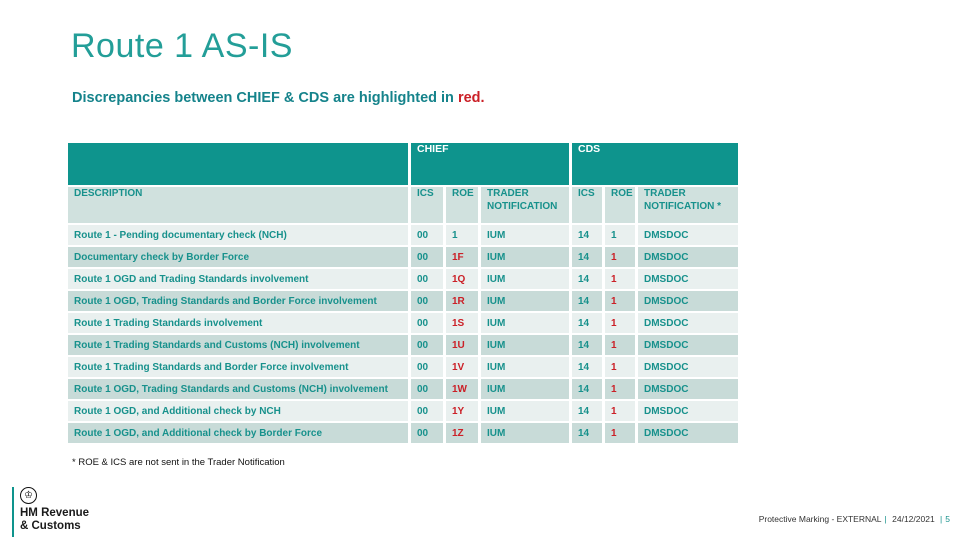  What do you see at coordinates (427, 205) in the screenshot?
I see `column-header-chief-ics: ICS` at bounding box center [427, 205].